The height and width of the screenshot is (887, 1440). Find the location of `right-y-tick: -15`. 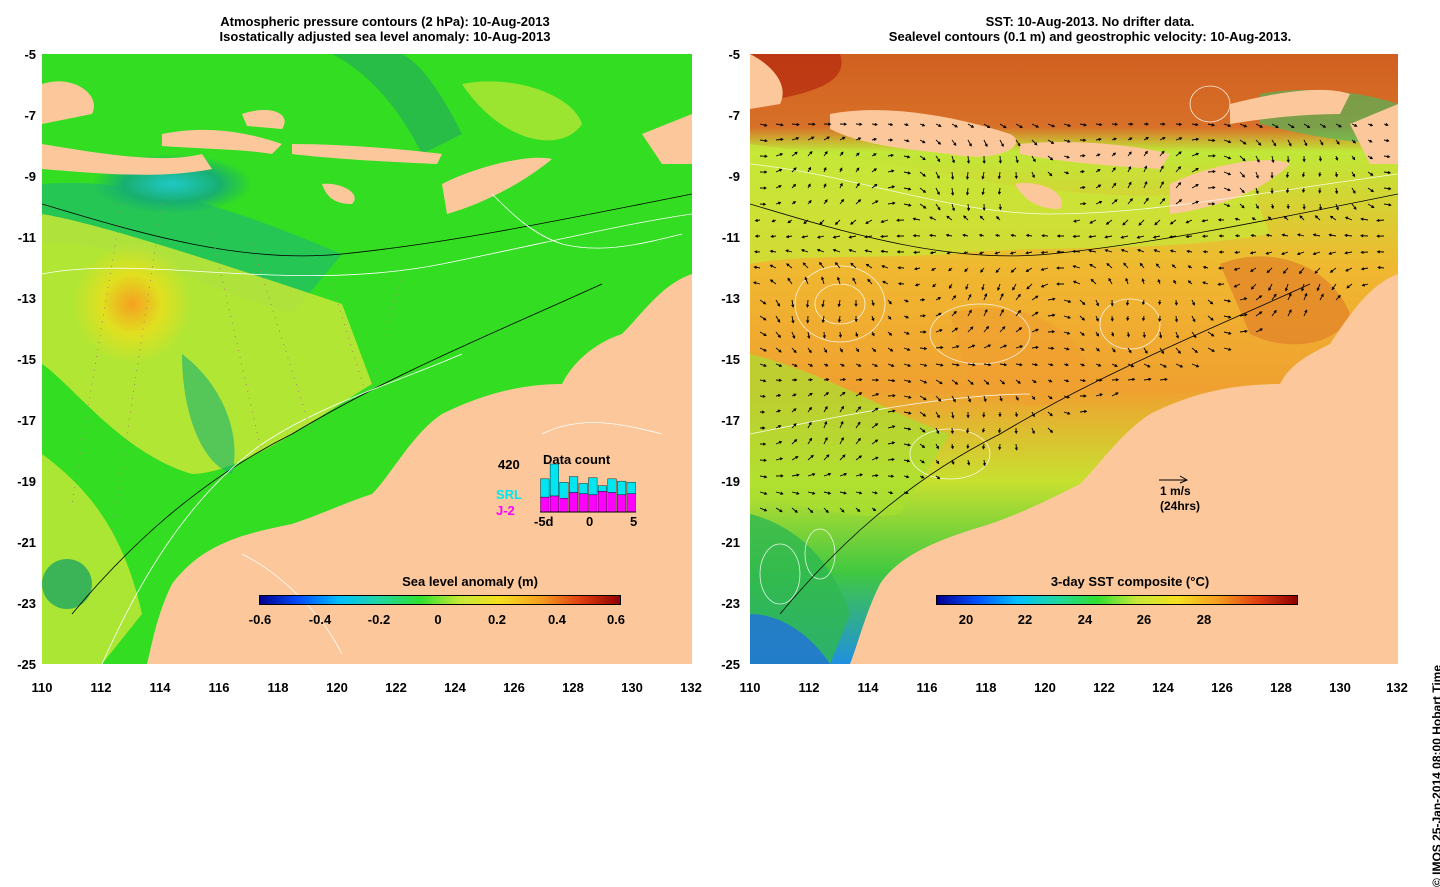

right-y-tick: -15 is located at coordinates (730, 359).